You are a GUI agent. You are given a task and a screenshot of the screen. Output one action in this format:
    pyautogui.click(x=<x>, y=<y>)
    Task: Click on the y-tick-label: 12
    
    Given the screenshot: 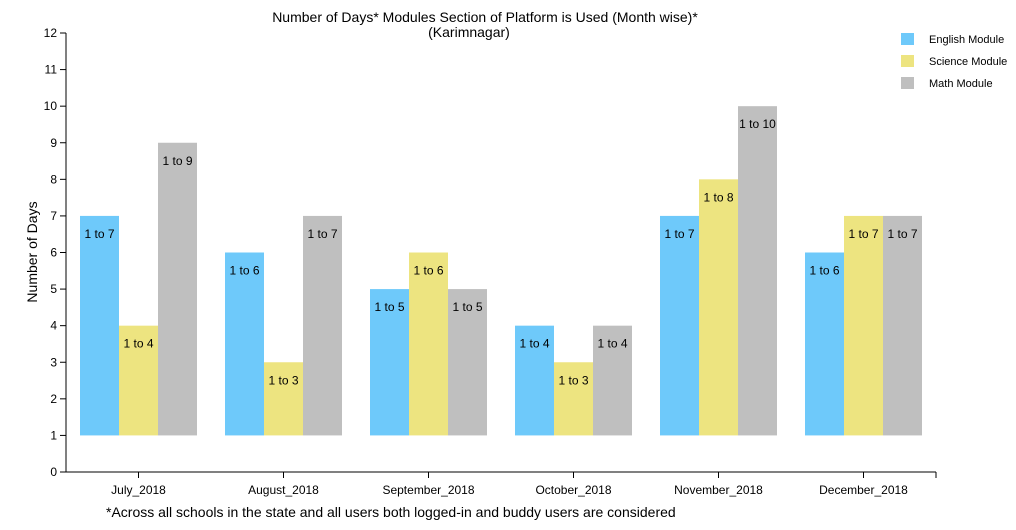 What is the action you would take?
    pyautogui.click(x=51, y=33)
    